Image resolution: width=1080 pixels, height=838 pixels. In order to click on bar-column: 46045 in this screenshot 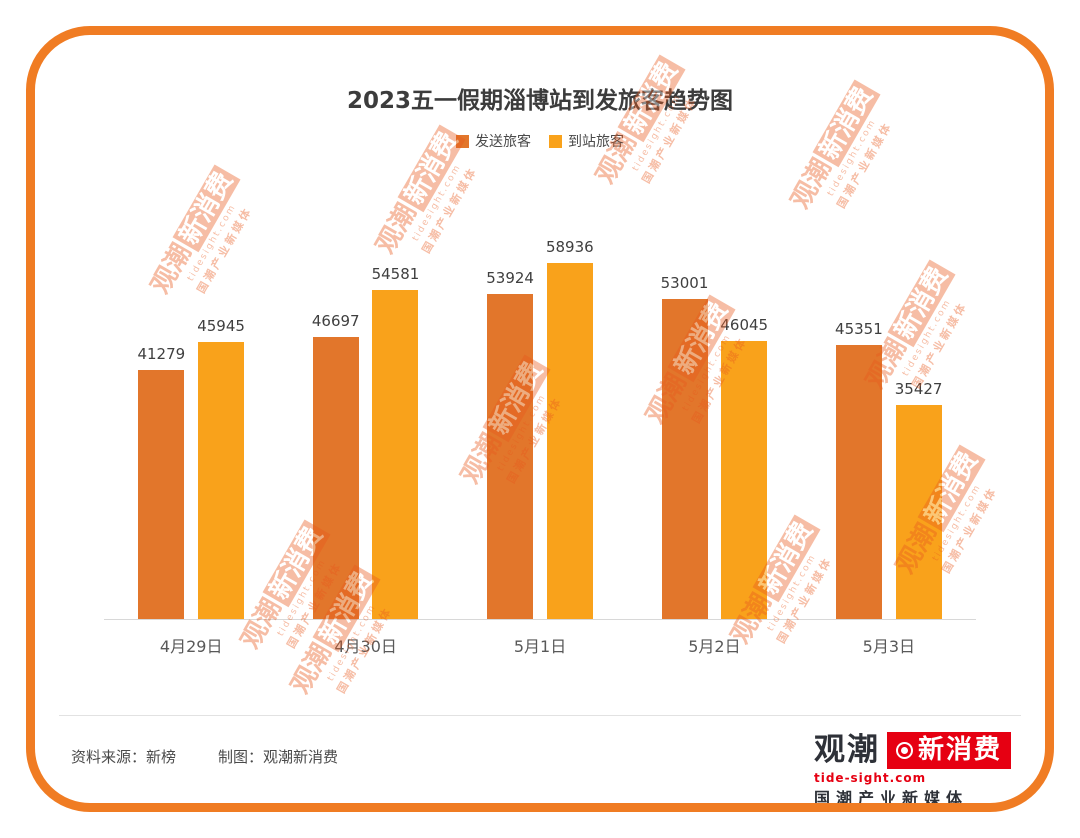, I will do `click(744, 467)`.